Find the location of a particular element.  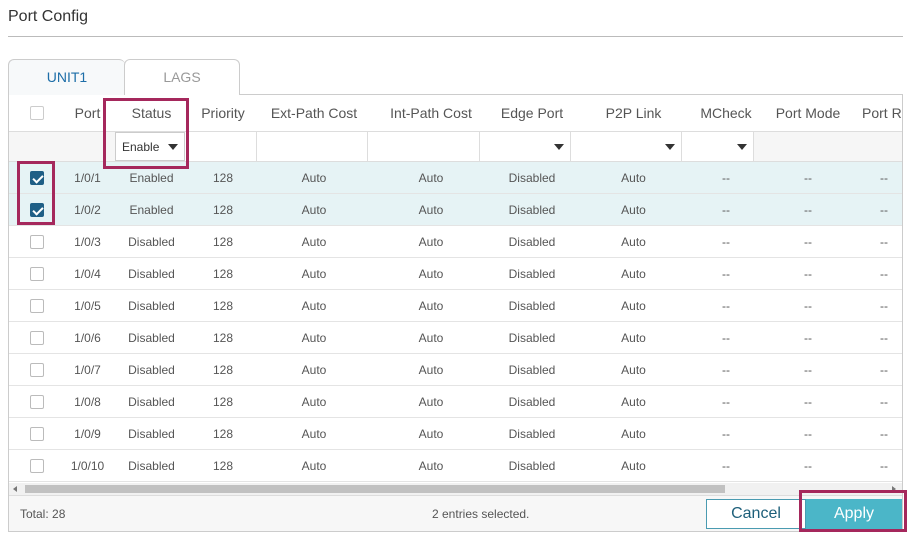

scrollbar-thumb is located at coordinates (375, 489).